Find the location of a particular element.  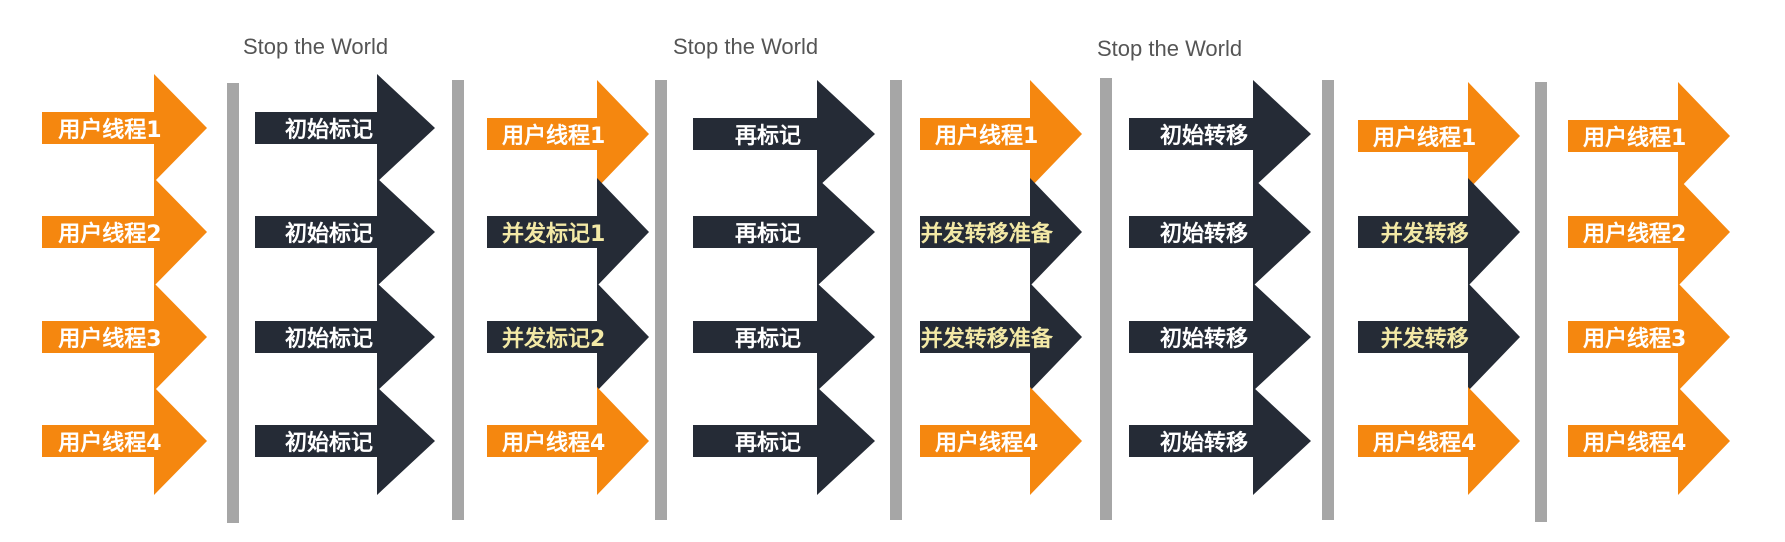

arrow-label: 并发转移准备 is located at coordinates (986, 234).